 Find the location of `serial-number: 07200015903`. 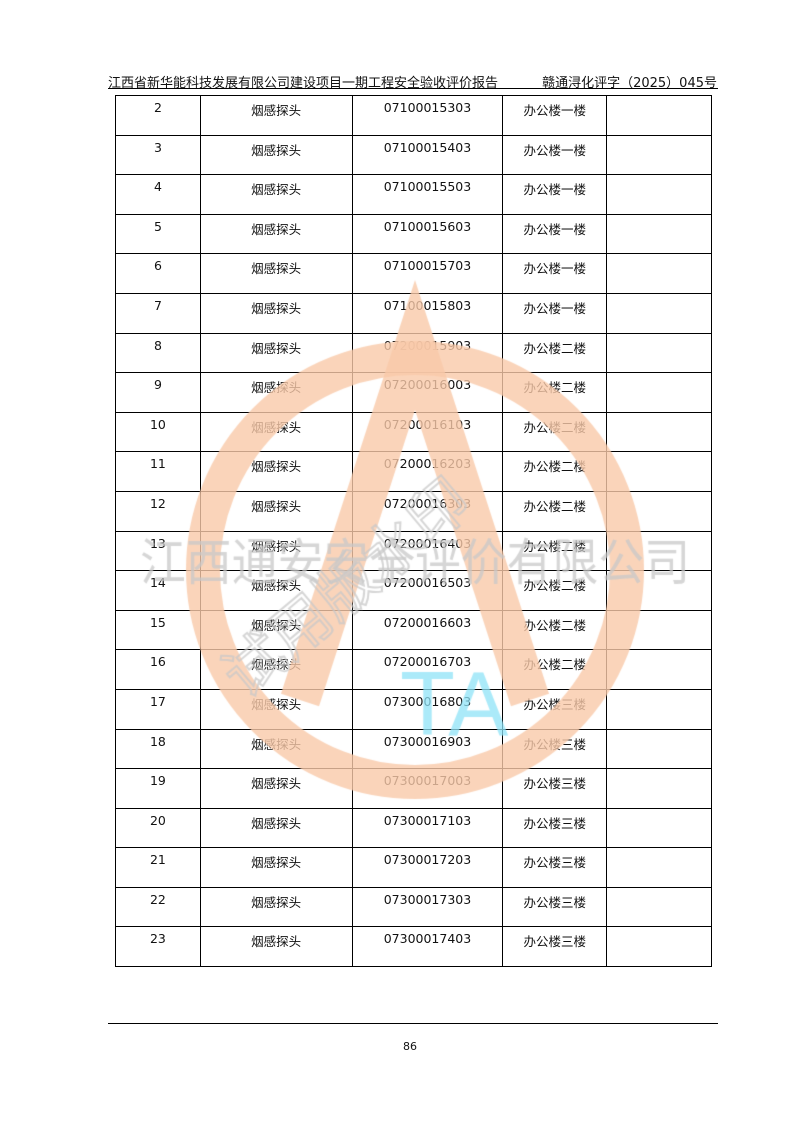

serial-number: 07200015903 is located at coordinates (427, 353).